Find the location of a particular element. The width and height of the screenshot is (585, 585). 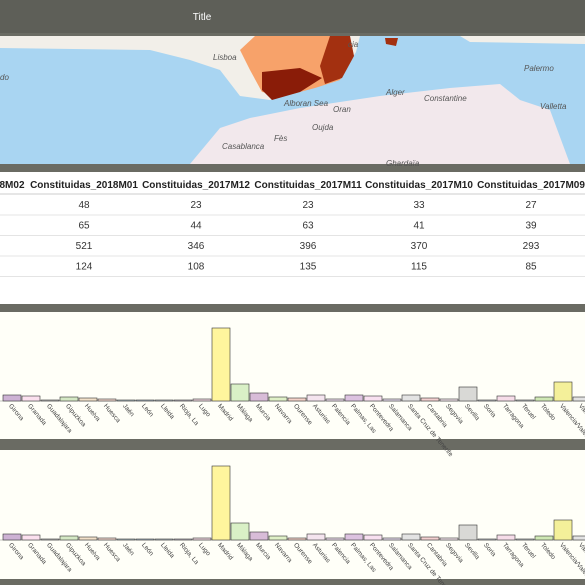

map-label: Oran is located at coordinates (342, 109).